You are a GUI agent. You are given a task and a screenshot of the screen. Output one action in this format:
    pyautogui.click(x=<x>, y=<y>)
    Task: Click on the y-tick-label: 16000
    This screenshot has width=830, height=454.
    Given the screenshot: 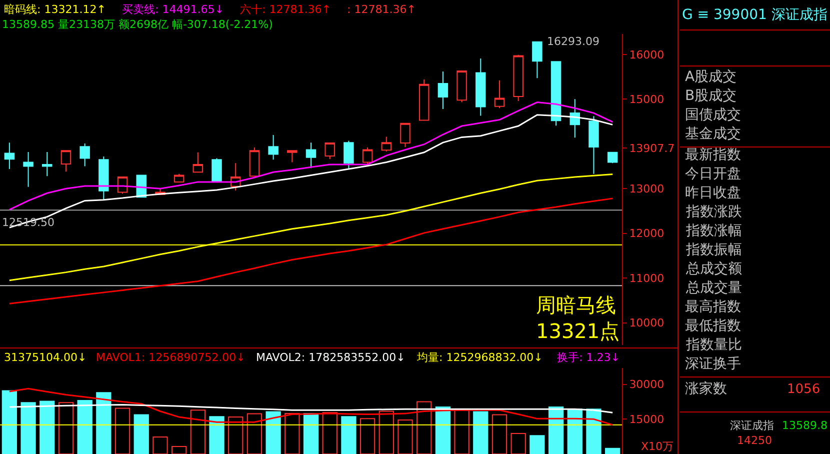 What is the action you would take?
    pyautogui.click(x=646, y=55)
    